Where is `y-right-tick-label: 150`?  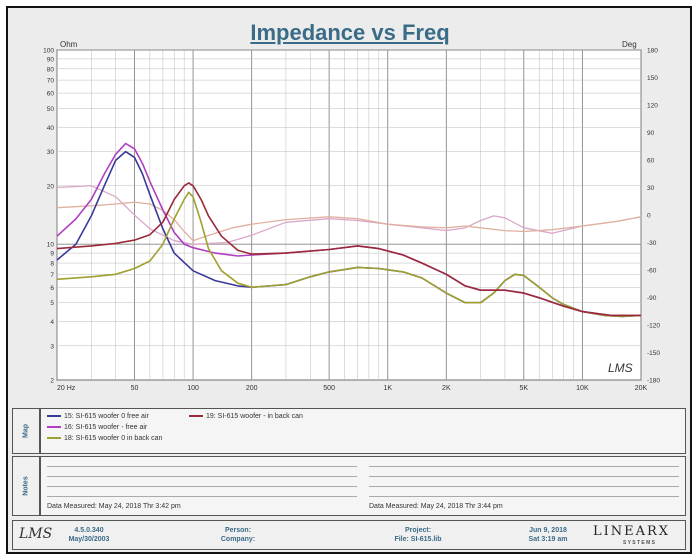
y-right-tick-label: 150 is located at coordinates (652, 78).